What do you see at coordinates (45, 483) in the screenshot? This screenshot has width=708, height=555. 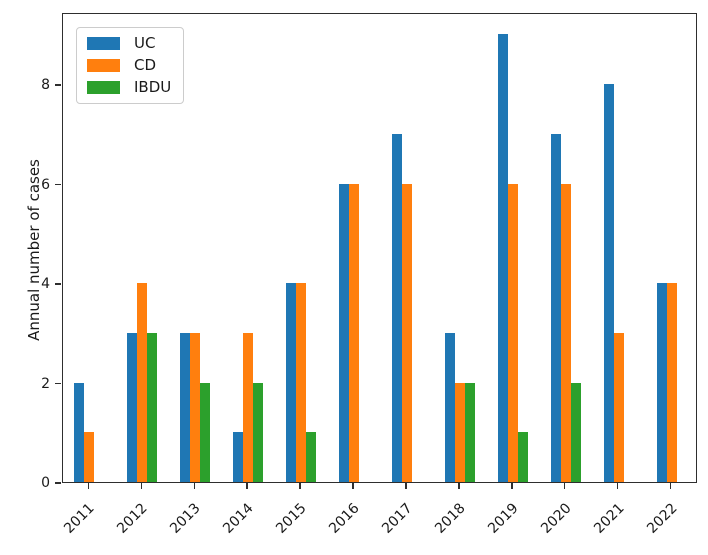 I see `y-tick-label: 0` at bounding box center [45, 483].